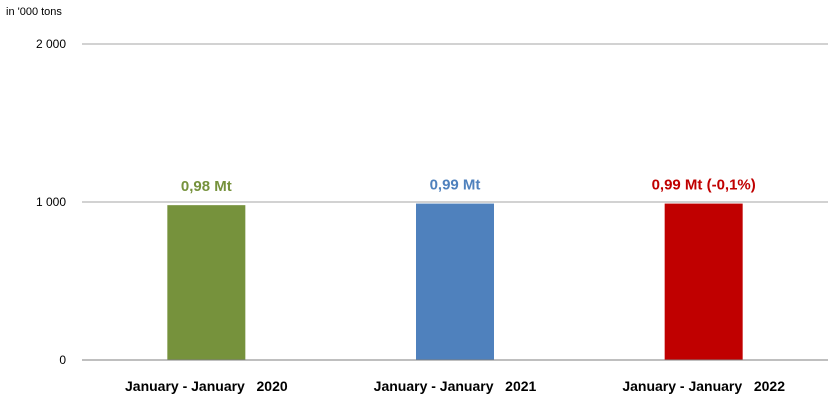  Describe the element at coordinates (703, 386) in the screenshot. I see `category-label: January - January 2022` at that location.